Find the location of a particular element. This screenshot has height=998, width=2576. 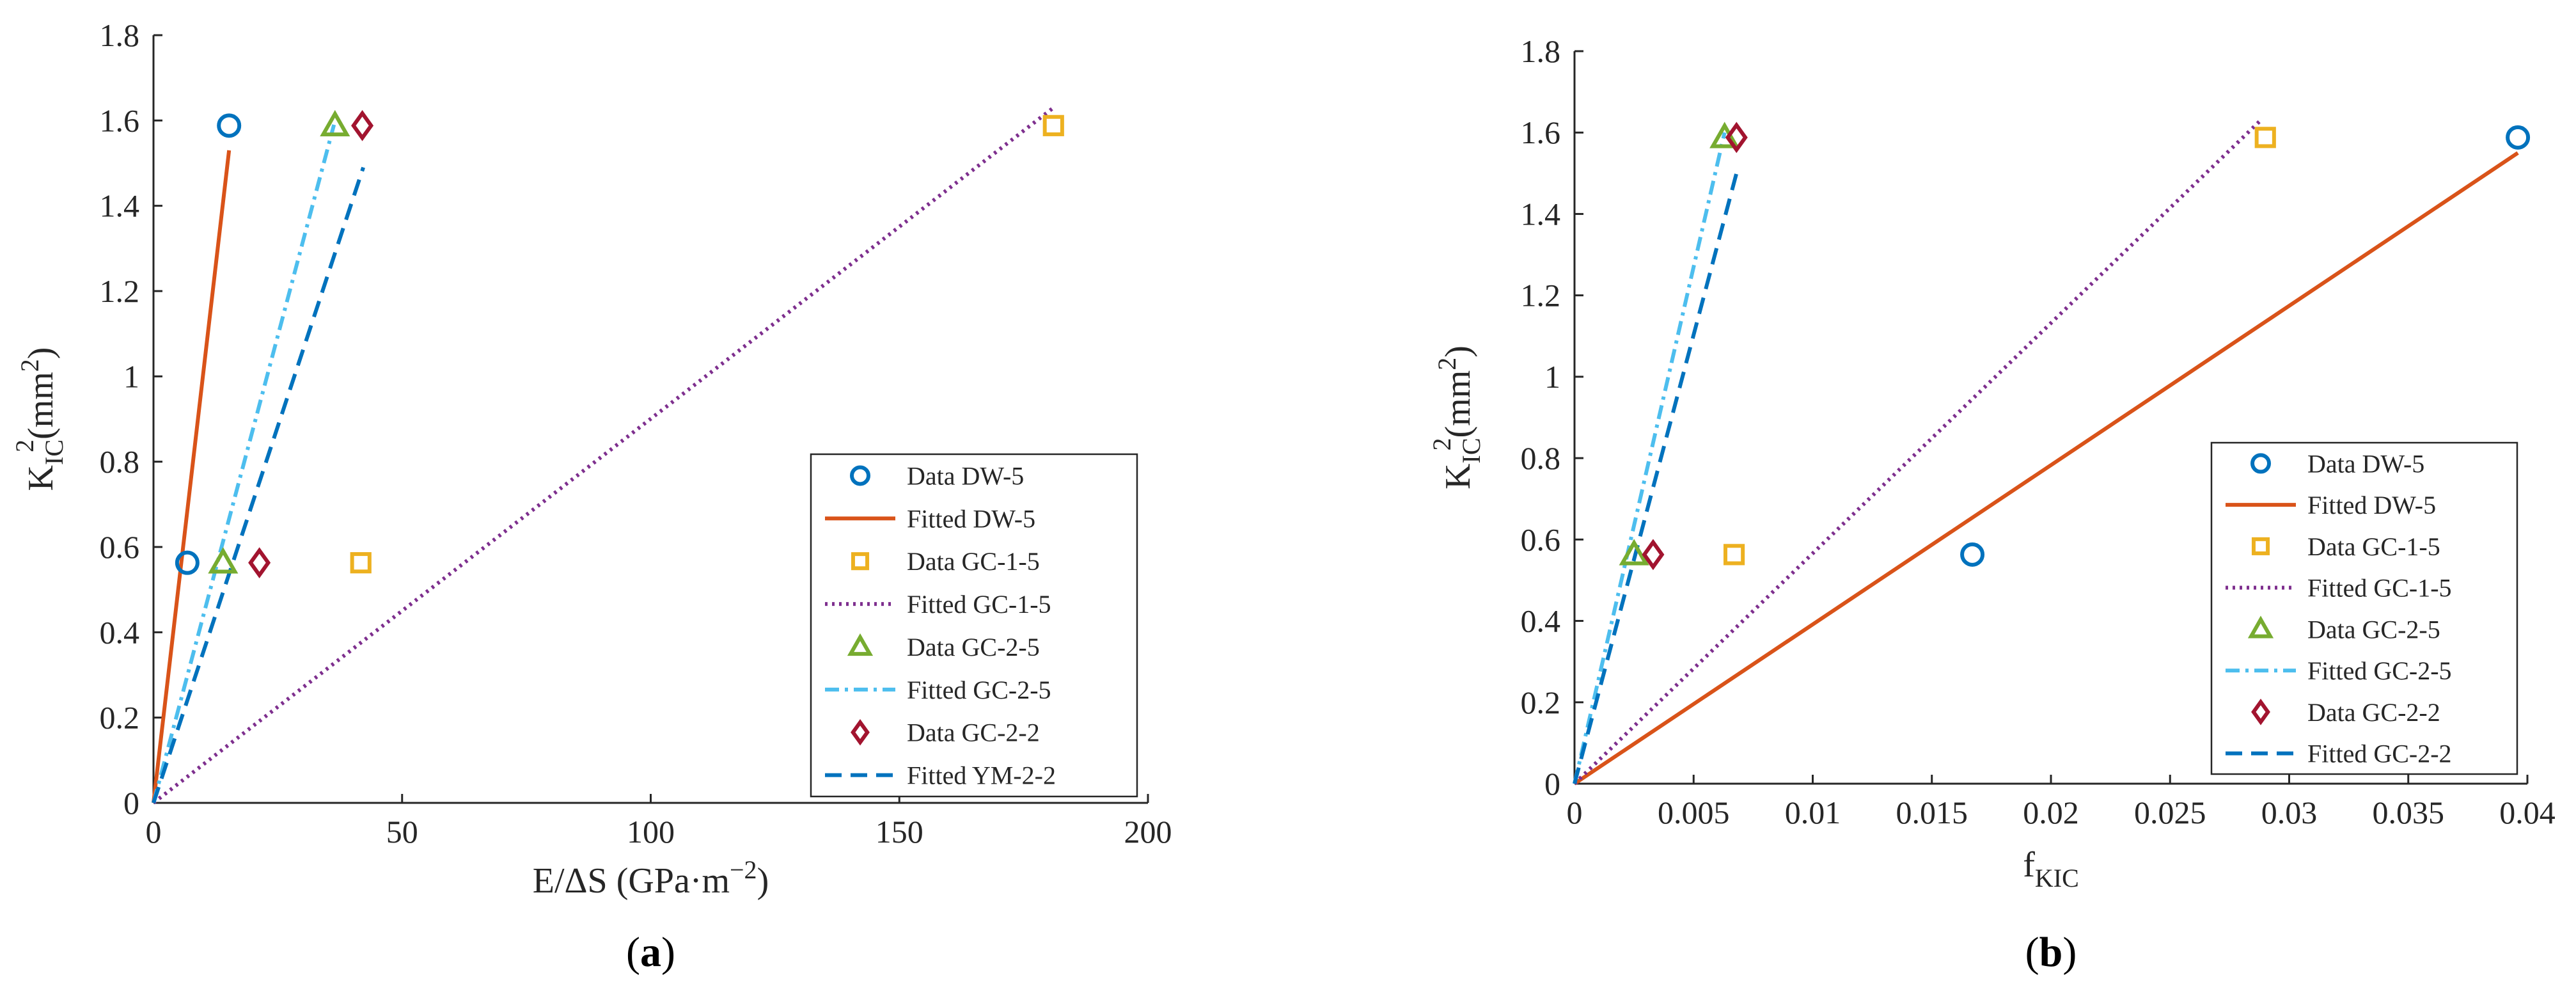

legend-box is located at coordinates (974, 625).